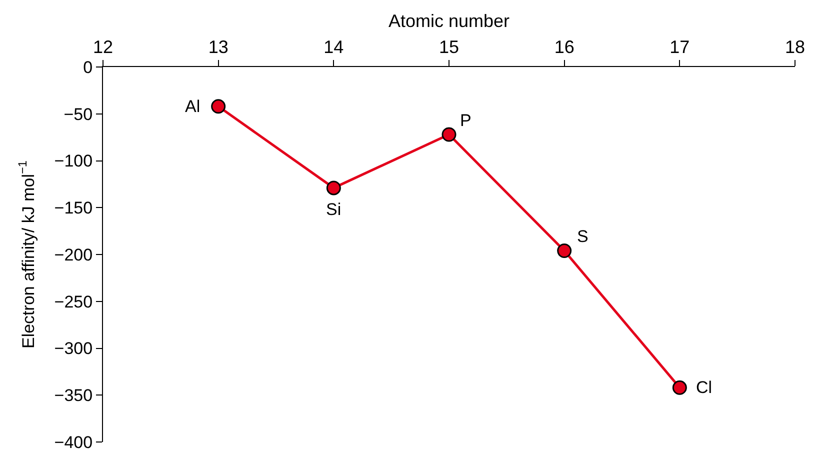 This screenshot has height=464, width=829. I want to click on annotation: Al, so click(192, 106).